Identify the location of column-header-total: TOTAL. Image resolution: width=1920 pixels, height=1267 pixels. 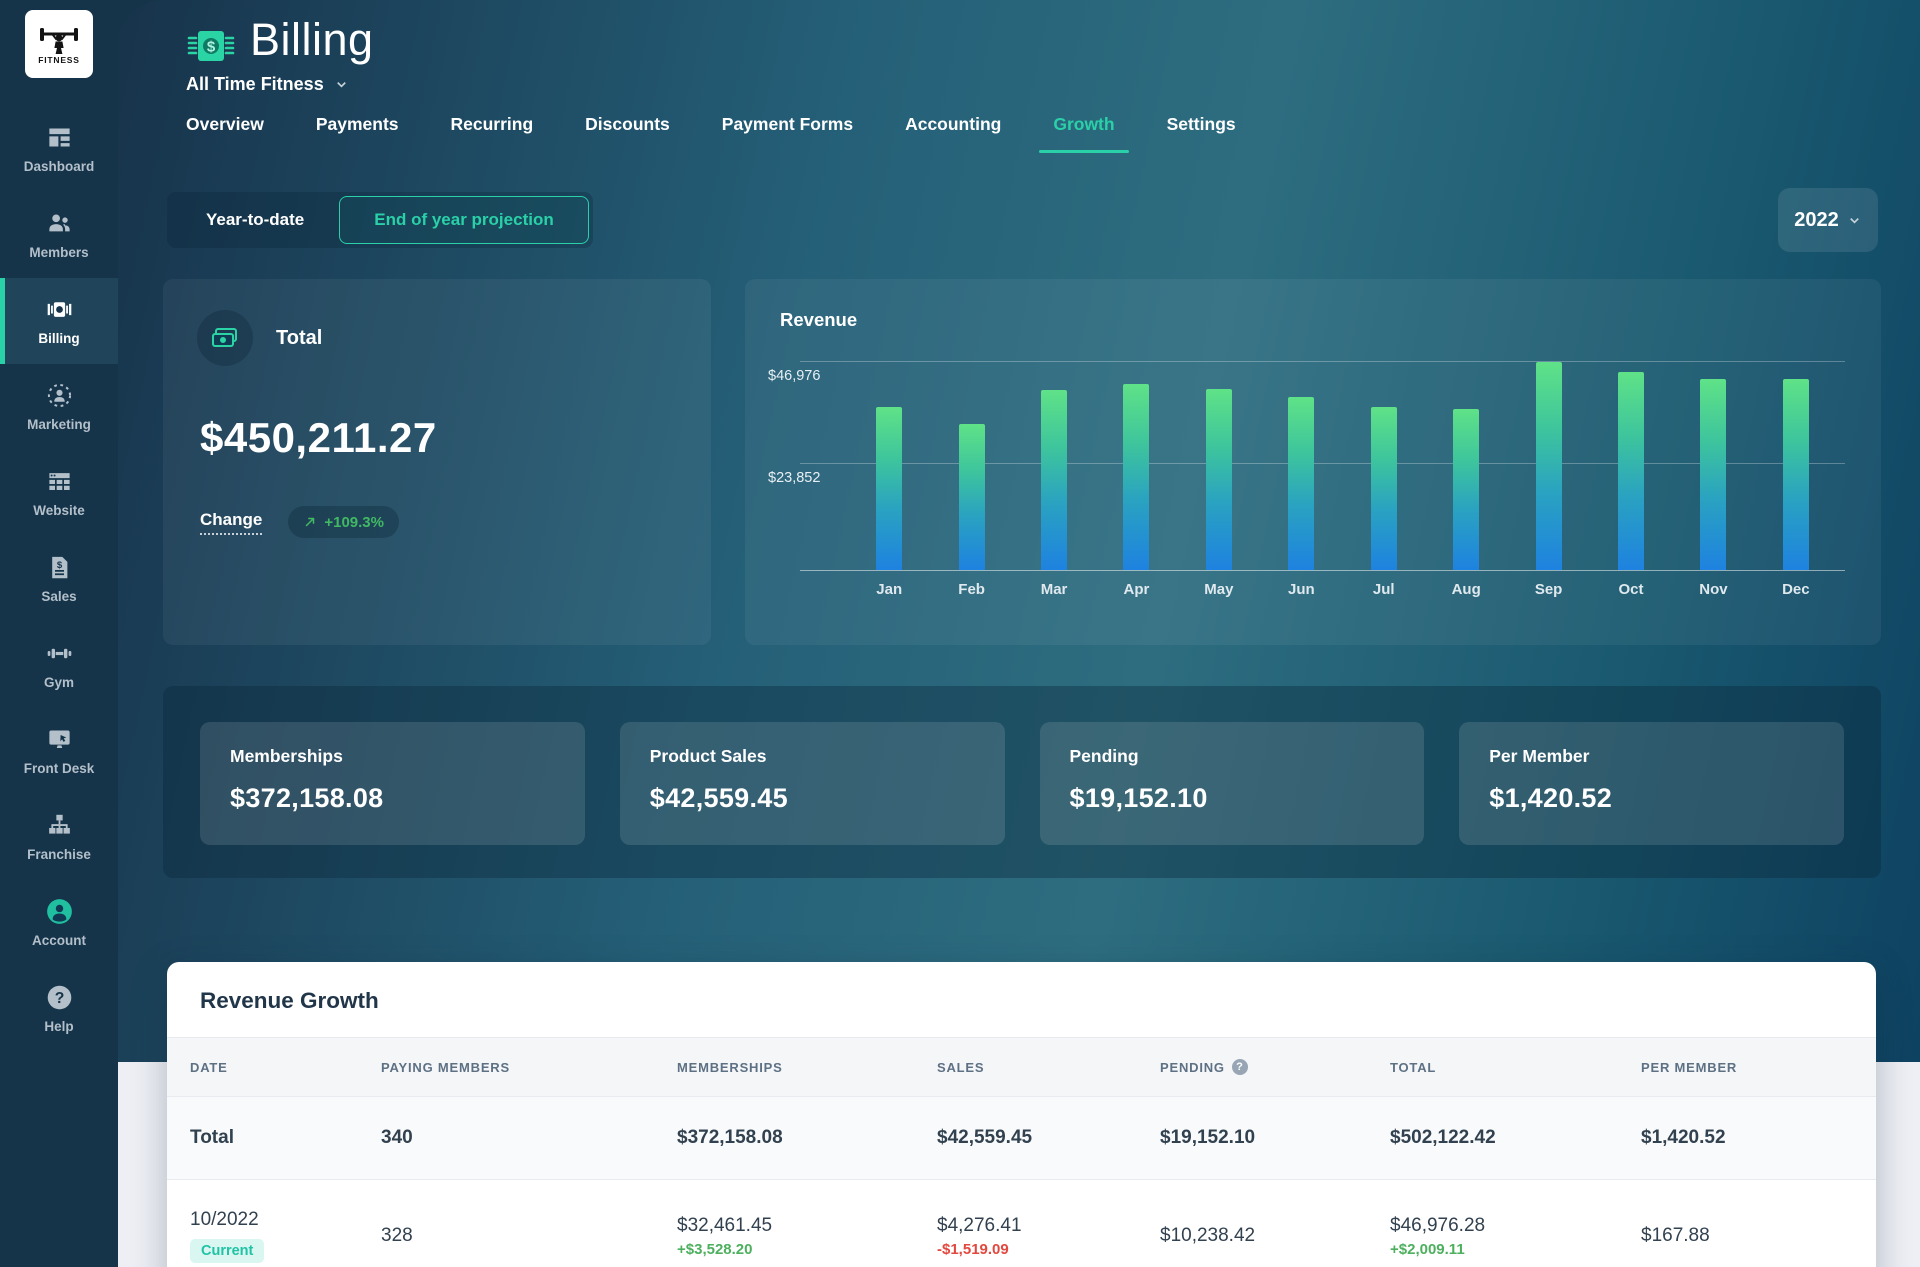
(1413, 1067).